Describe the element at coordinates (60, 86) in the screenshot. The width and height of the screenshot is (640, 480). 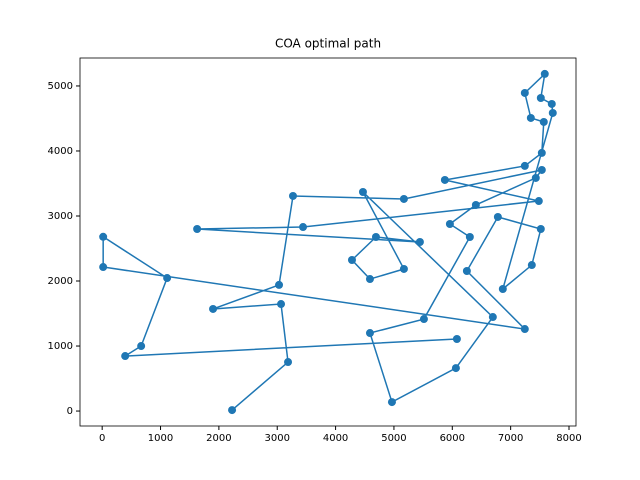
I see `y-tick-label: 5000` at that location.